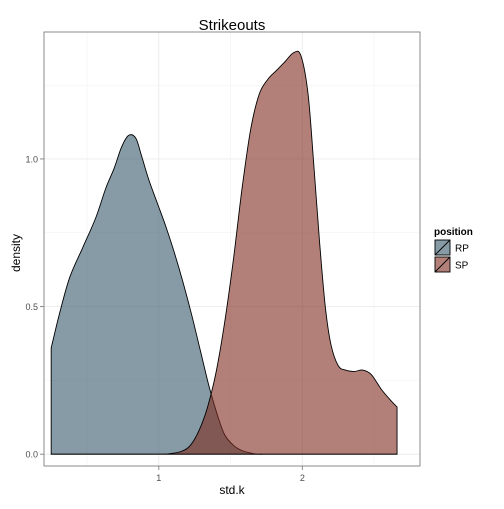 Image resolution: width=504 pixels, height=509 pixels. I want to click on y-axis-label: density, so click(16, 253).